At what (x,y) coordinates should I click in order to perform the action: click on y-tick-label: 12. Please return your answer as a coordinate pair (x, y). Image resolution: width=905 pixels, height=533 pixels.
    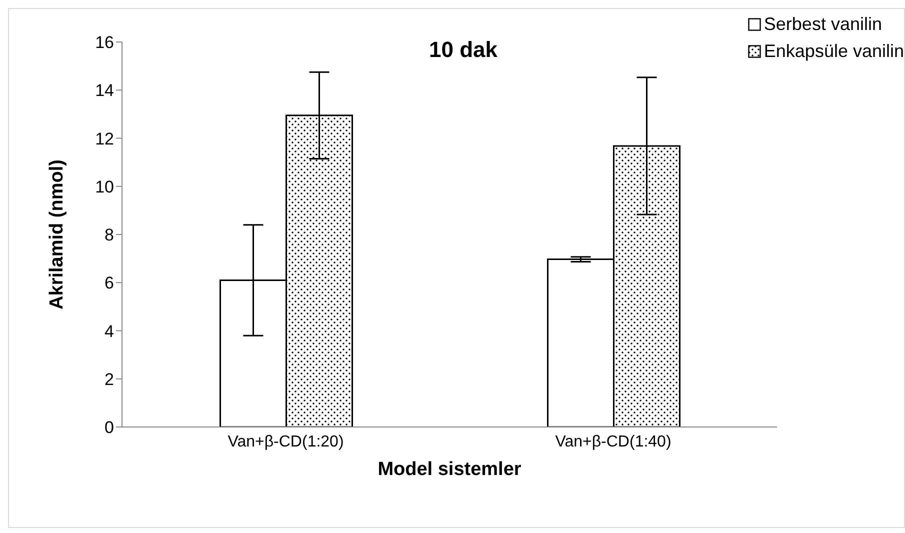
    Looking at the image, I should click on (104, 138).